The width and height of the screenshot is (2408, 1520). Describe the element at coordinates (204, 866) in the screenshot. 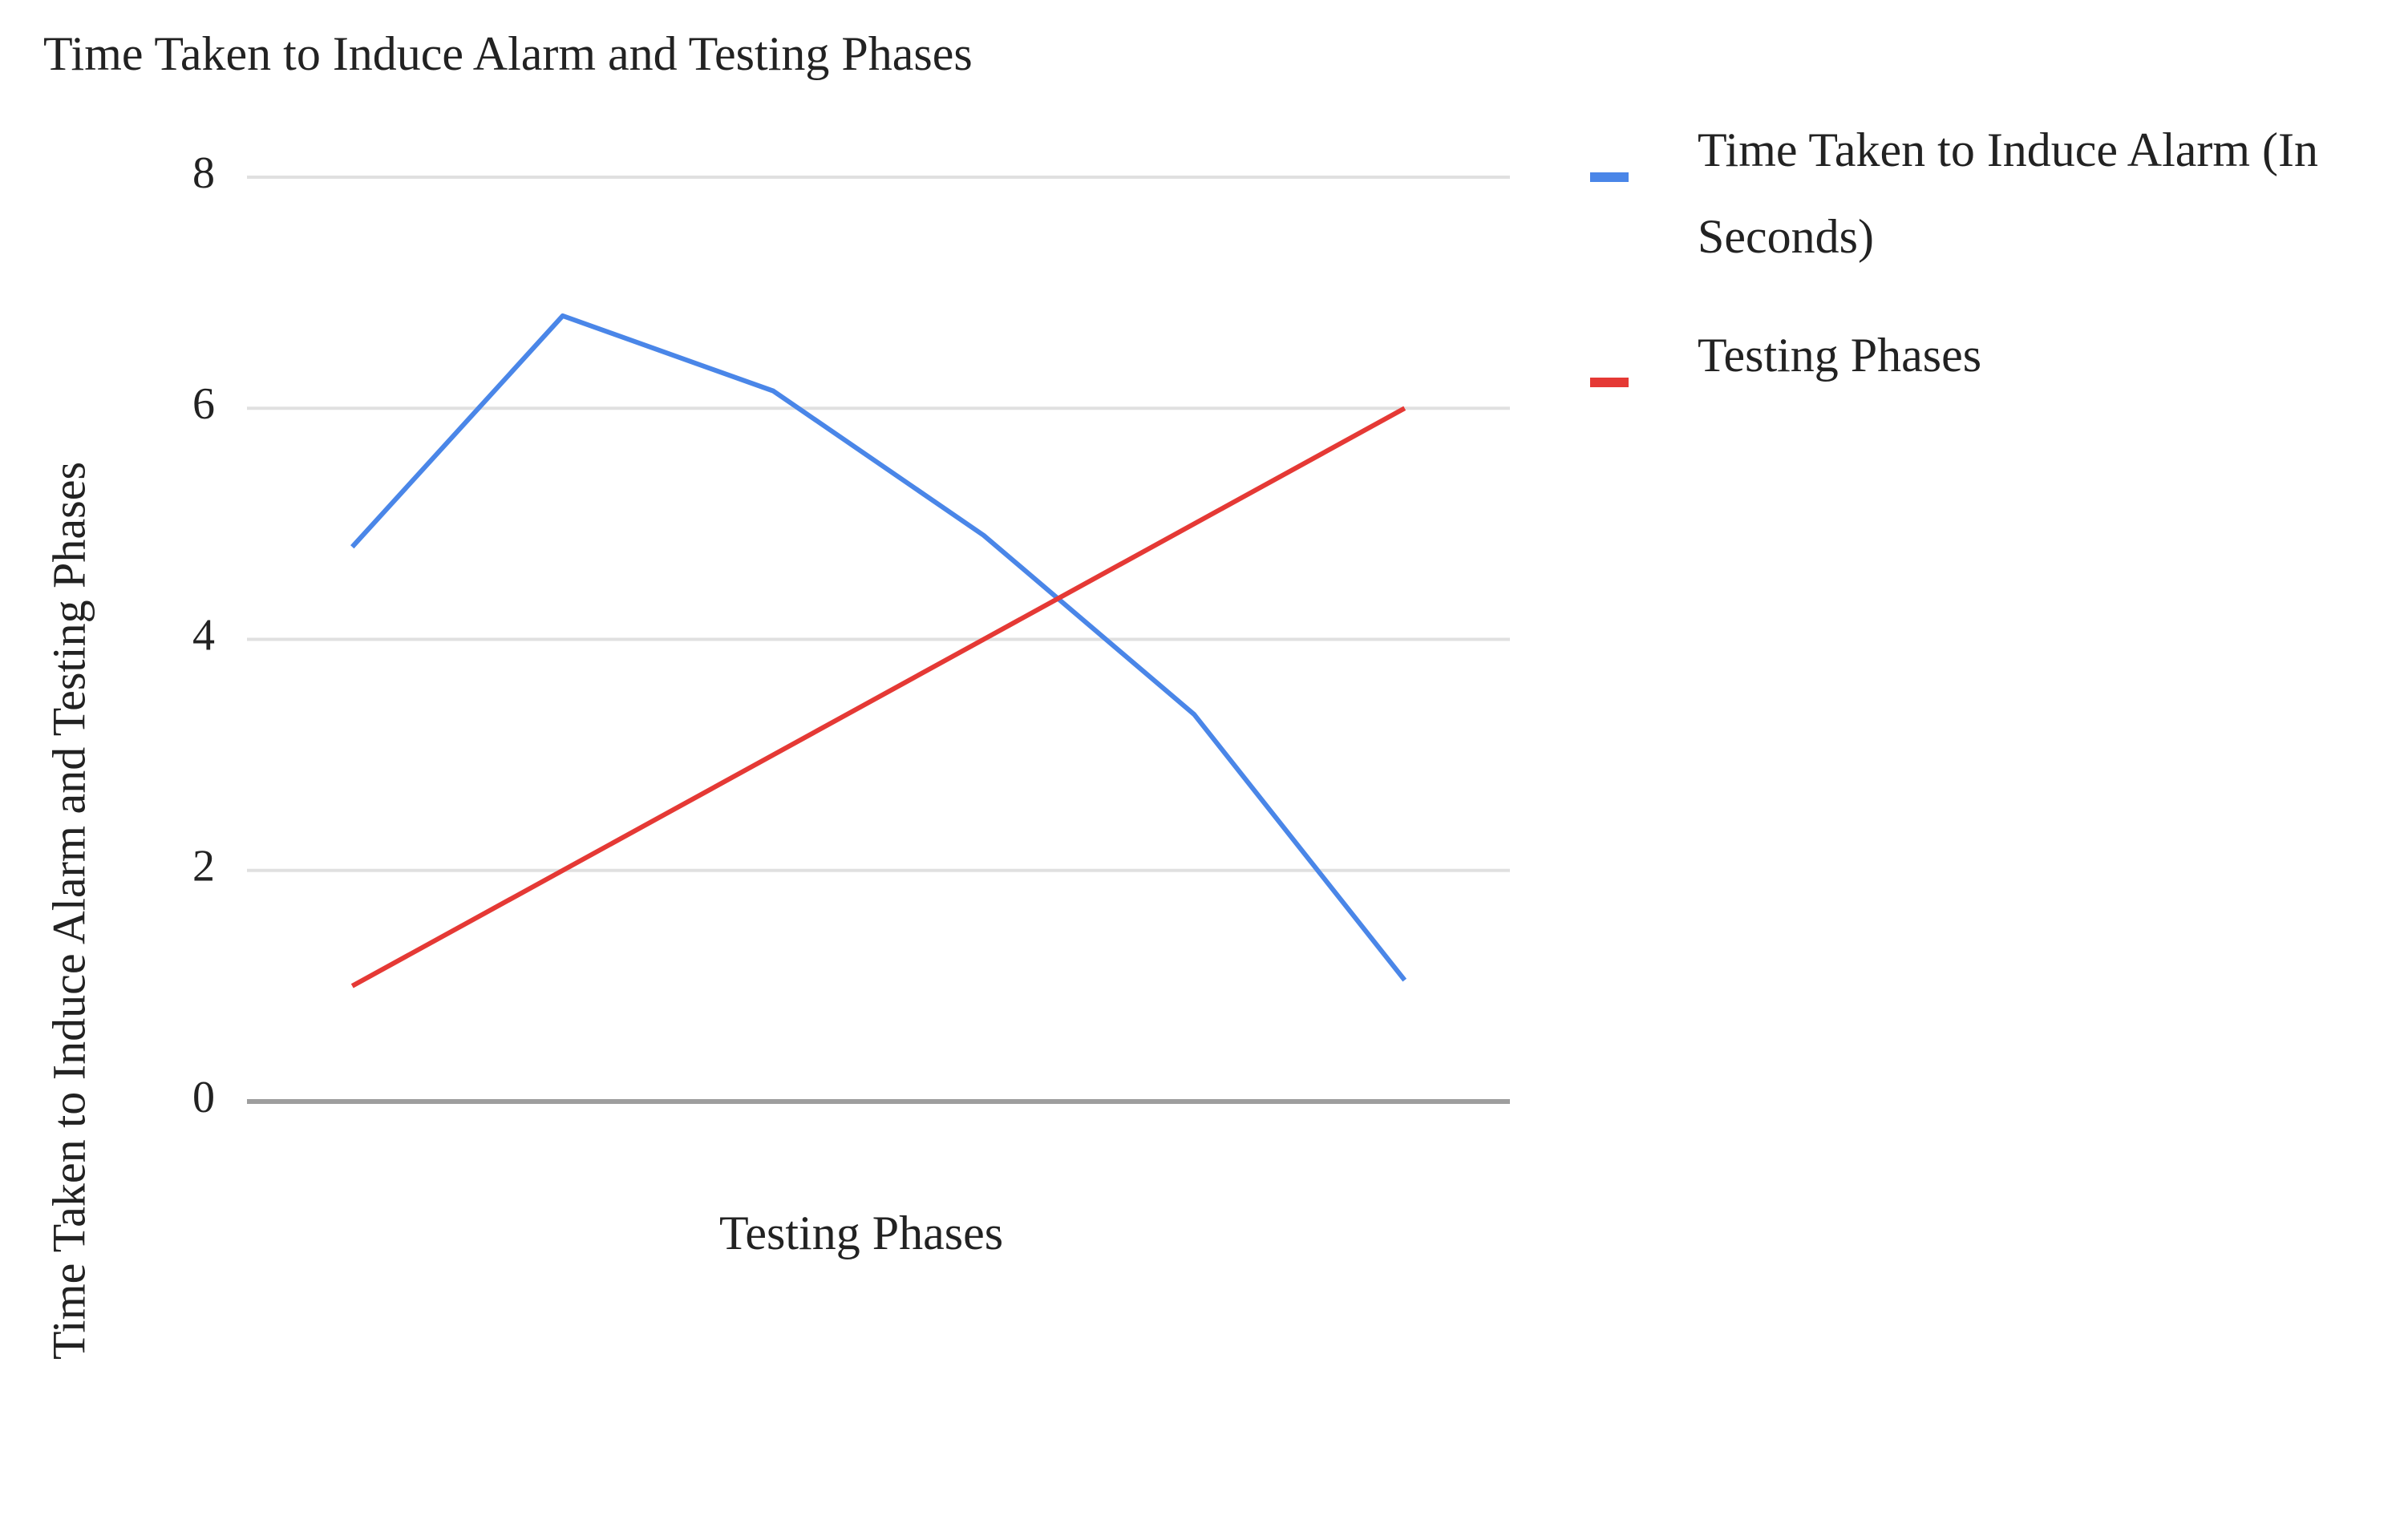

I see `y-tick-label: 2` at that location.